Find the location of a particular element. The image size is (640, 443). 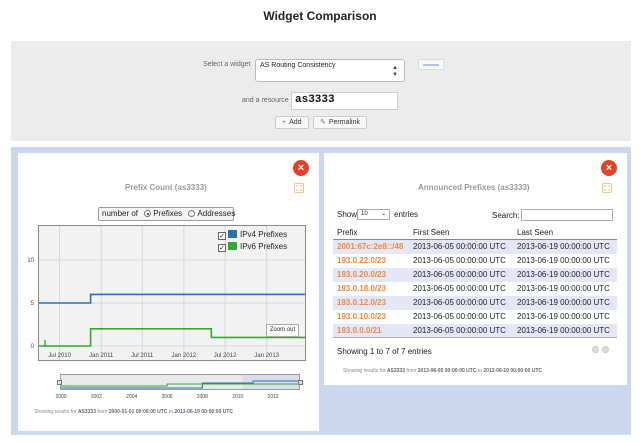

radio-prefixes is located at coordinates (148, 213).